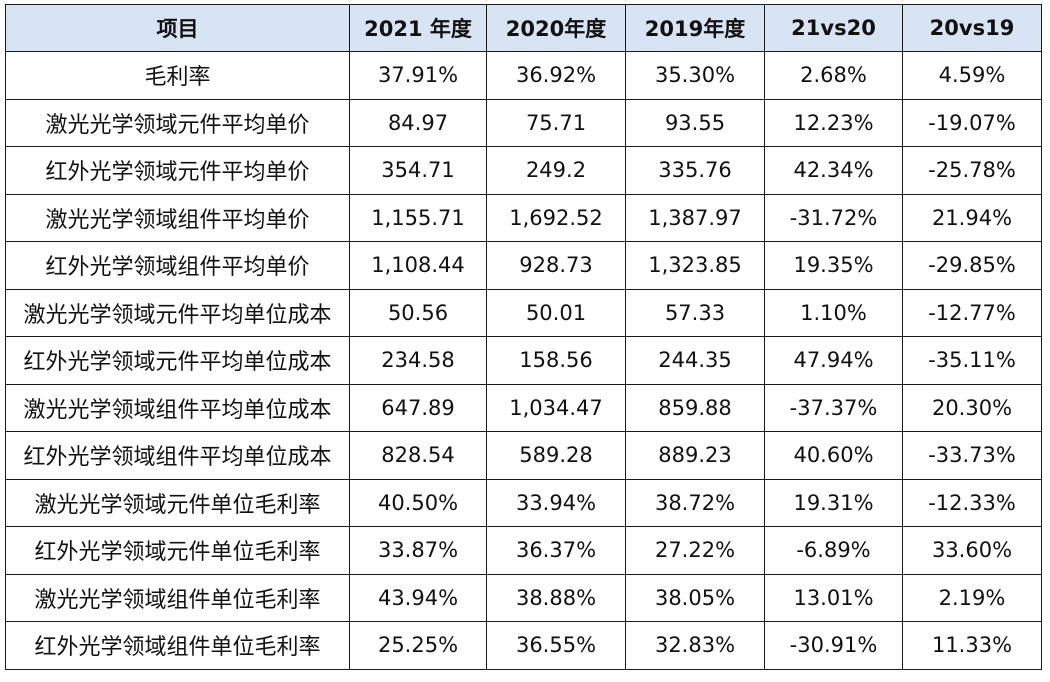 This screenshot has width=1050, height=682. Describe the element at coordinates (695, 265) in the screenshot. I see `value-2019: 1,323.85` at that location.